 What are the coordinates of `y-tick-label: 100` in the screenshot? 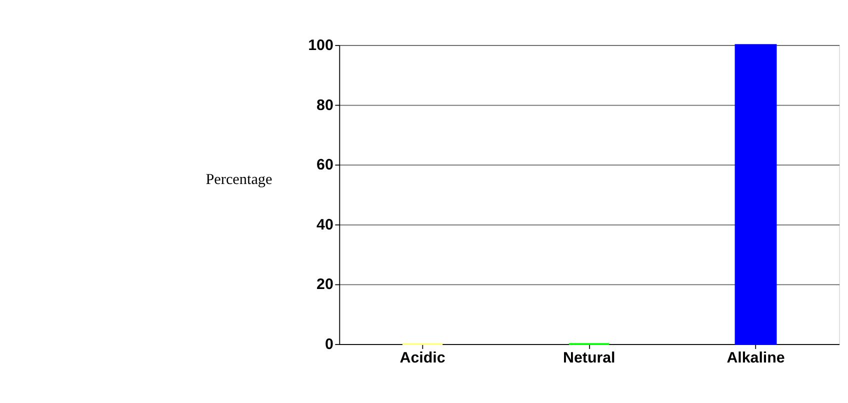 It's located at (321, 45).